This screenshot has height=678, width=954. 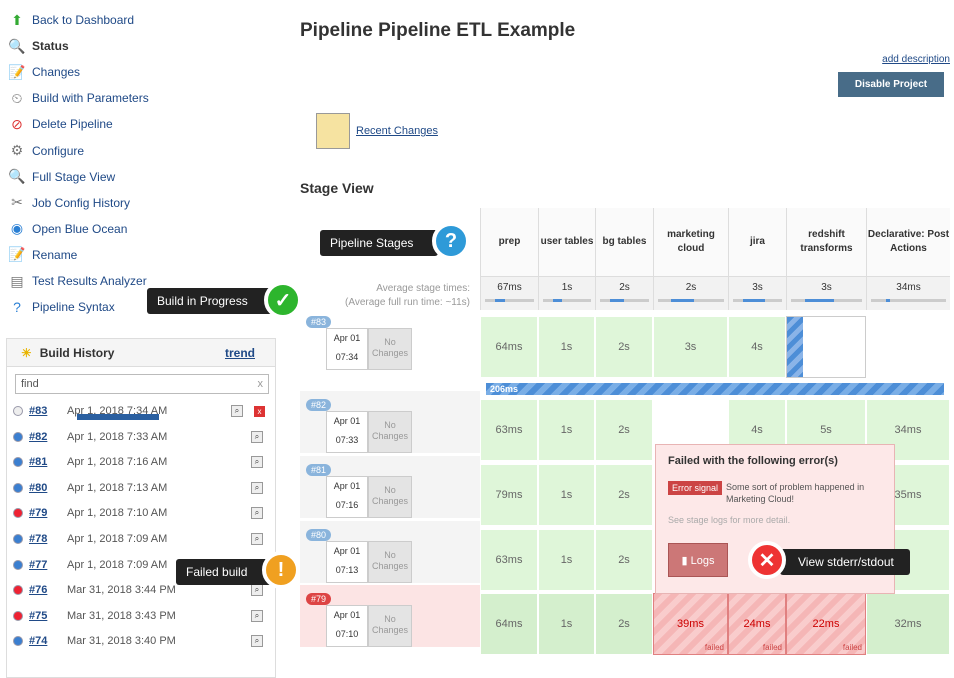 I want to click on build-date: Apr 1, 2018 7:09 AM, so click(x=117, y=539).